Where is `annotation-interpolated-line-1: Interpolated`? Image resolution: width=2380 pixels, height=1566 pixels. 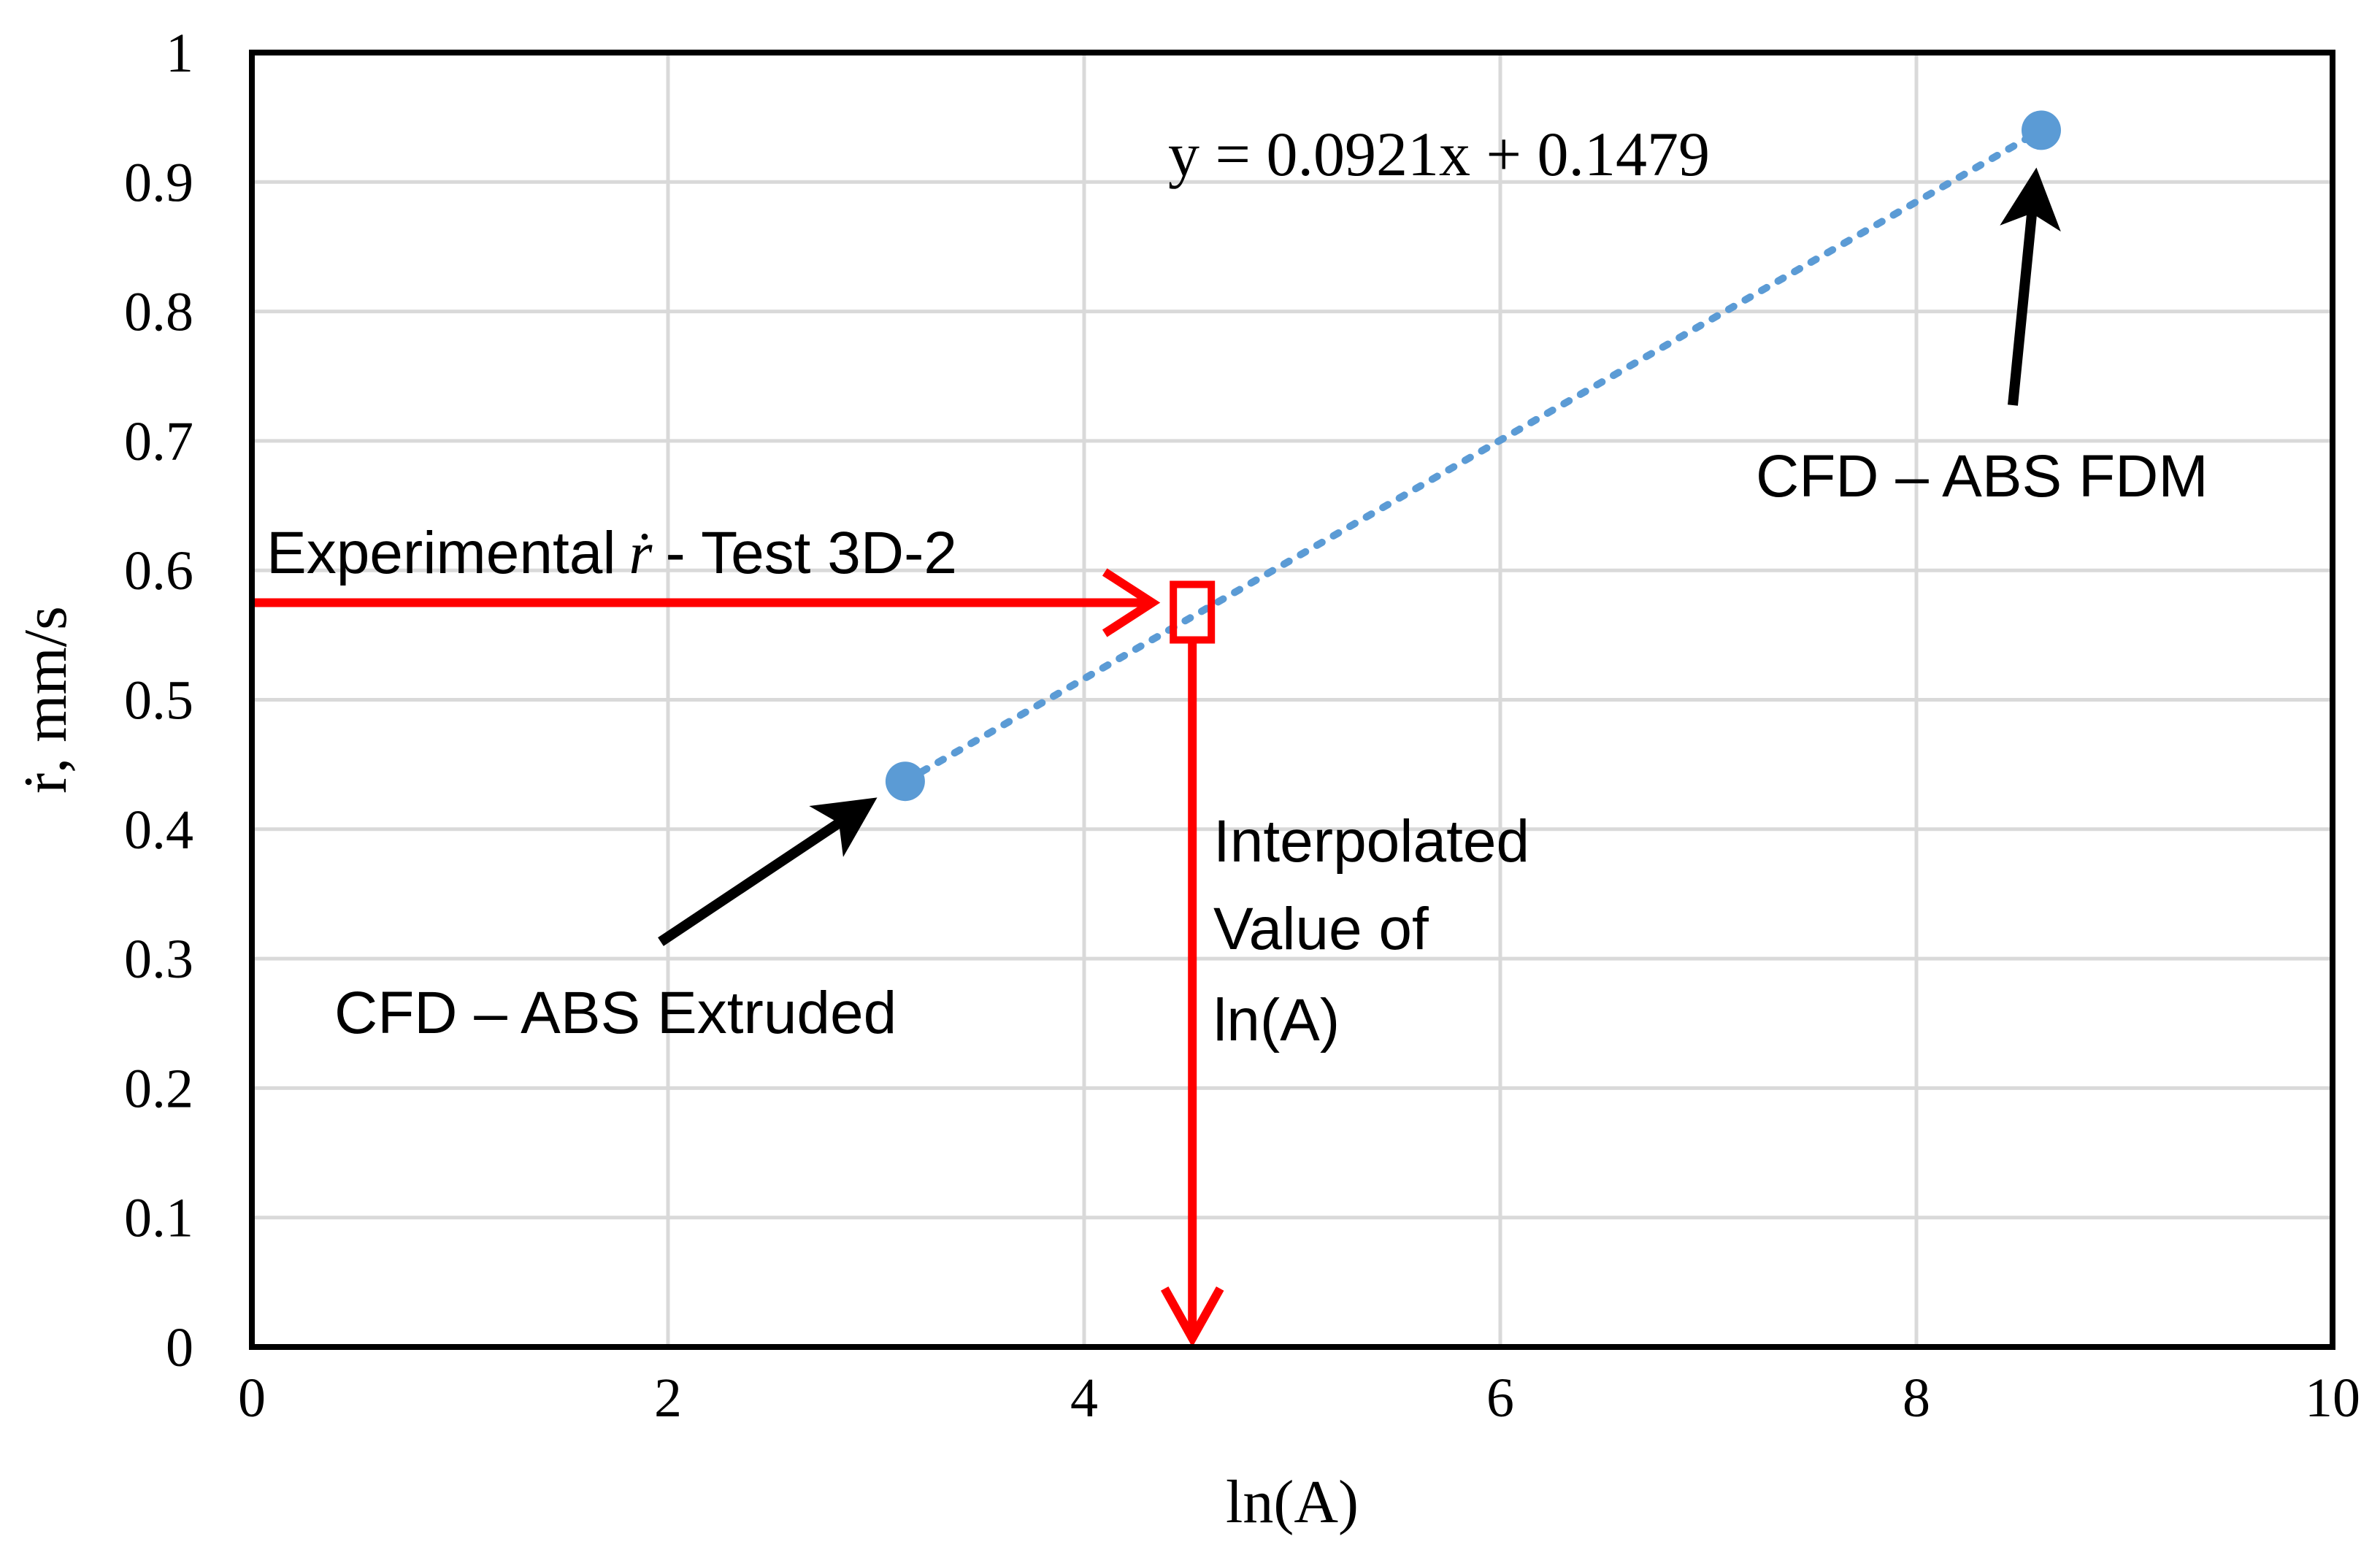
annotation-interpolated-line-1: Interpolated is located at coordinates (1371, 841).